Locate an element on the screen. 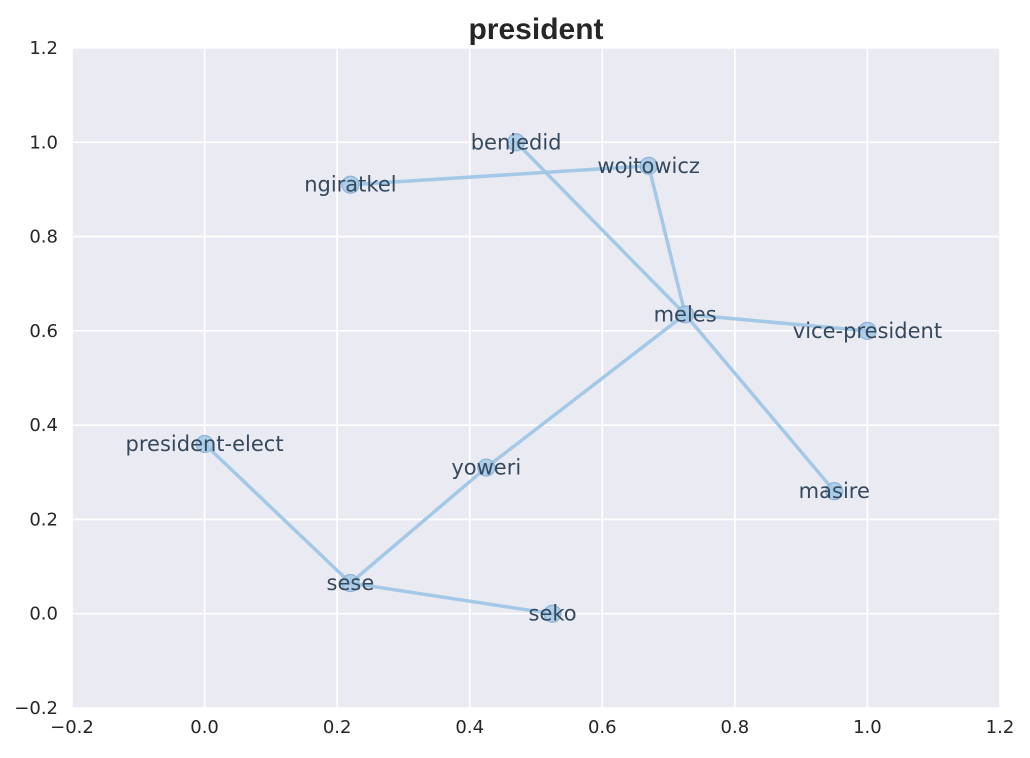 This screenshot has height=758, width=1030. point-ngiratkel is located at coordinates (350, 184).